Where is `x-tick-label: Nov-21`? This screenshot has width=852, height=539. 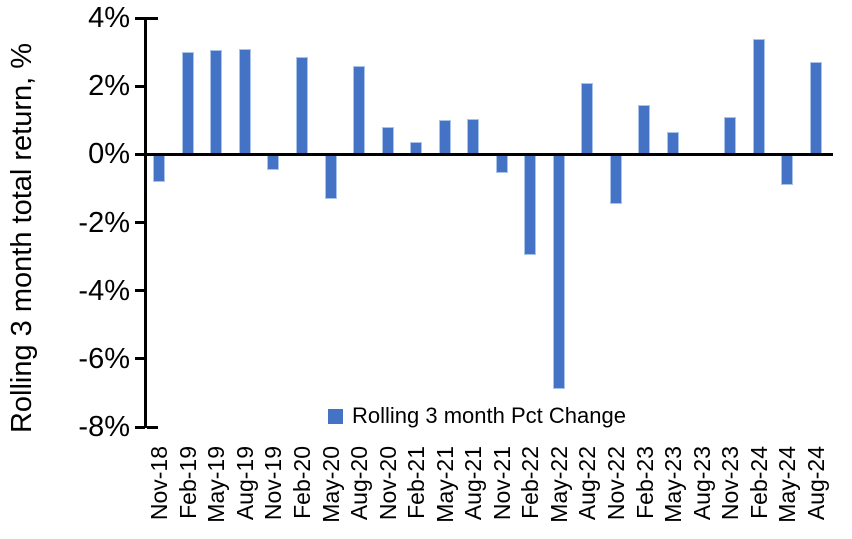
x-tick-label: Nov-21 is located at coordinates (501, 483).